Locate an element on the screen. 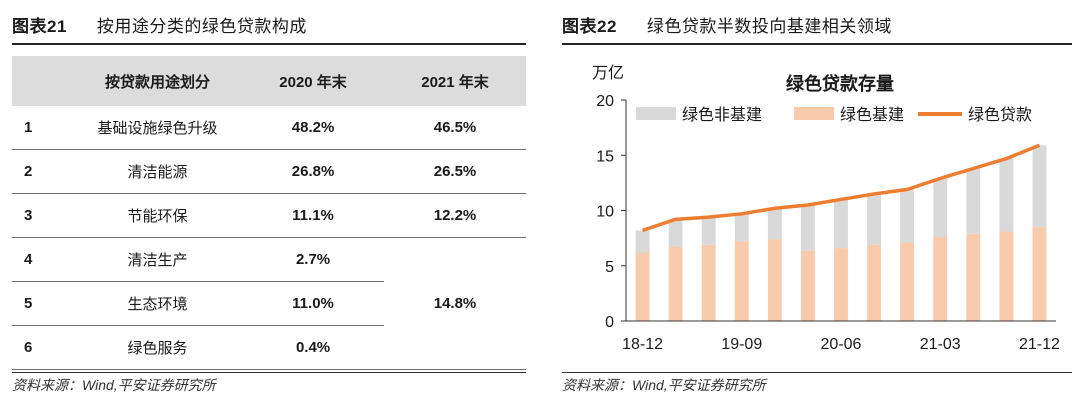 The width and height of the screenshot is (1080, 405). x-tick-label: 21-03 is located at coordinates (940, 344).